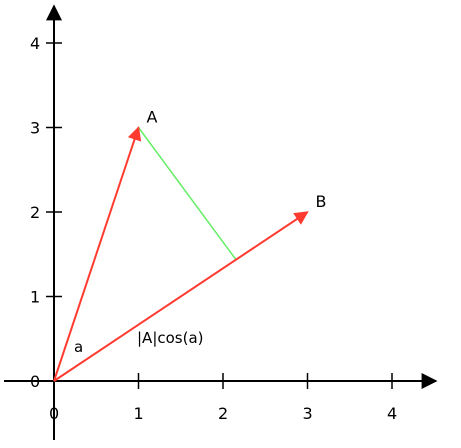 This screenshot has width=461, height=448. What do you see at coordinates (308, 413) in the screenshot?
I see `x-tick-label: 3` at bounding box center [308, 413].